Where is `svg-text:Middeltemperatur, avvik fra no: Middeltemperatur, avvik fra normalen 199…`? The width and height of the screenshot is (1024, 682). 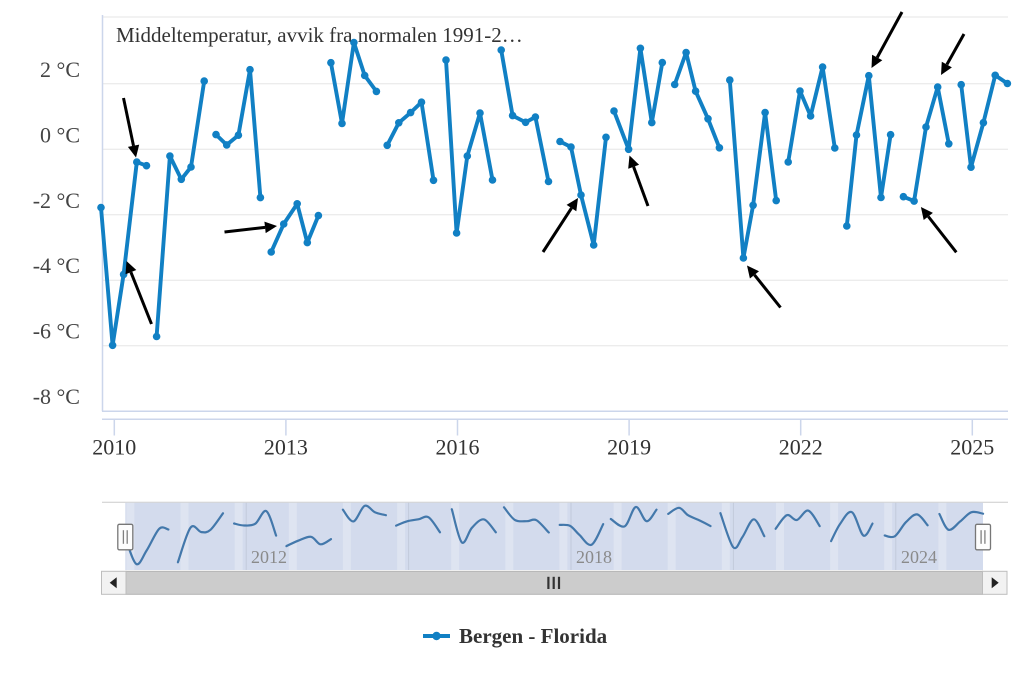 svg-text:Middeltemperatur, avvik fra no: Middeltemperatur, avvik fra normalen 199… is located at coordinates (319, 35).